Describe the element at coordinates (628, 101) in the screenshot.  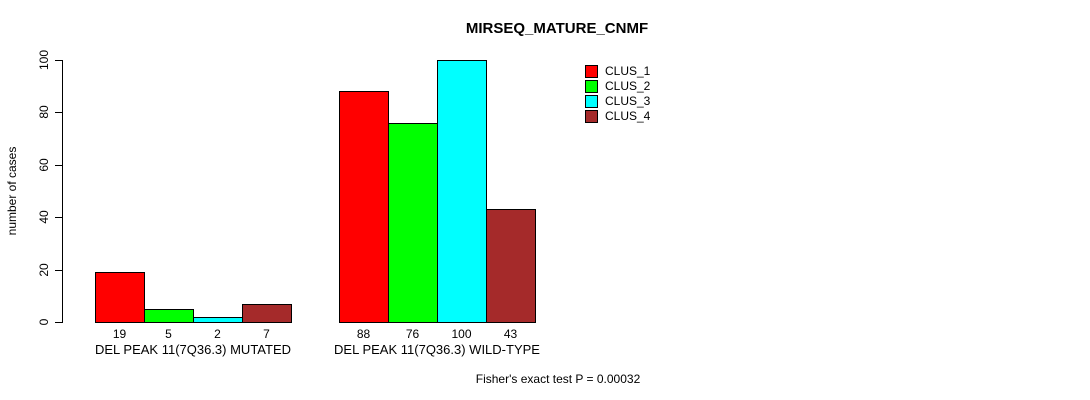
I see `legend-label: CLUS_3` at that location.